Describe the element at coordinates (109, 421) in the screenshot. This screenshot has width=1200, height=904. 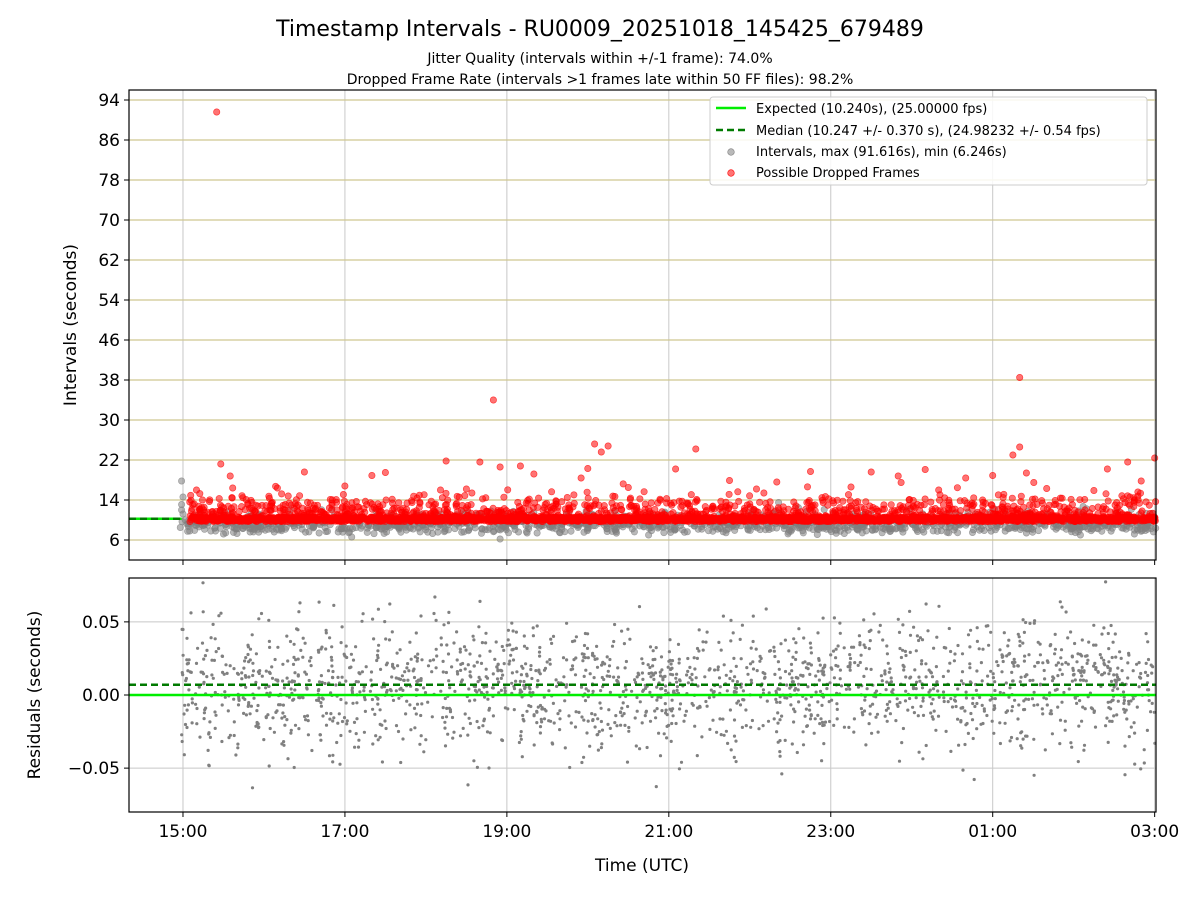
I see `intervals-y-tick-label: 30` at that location.